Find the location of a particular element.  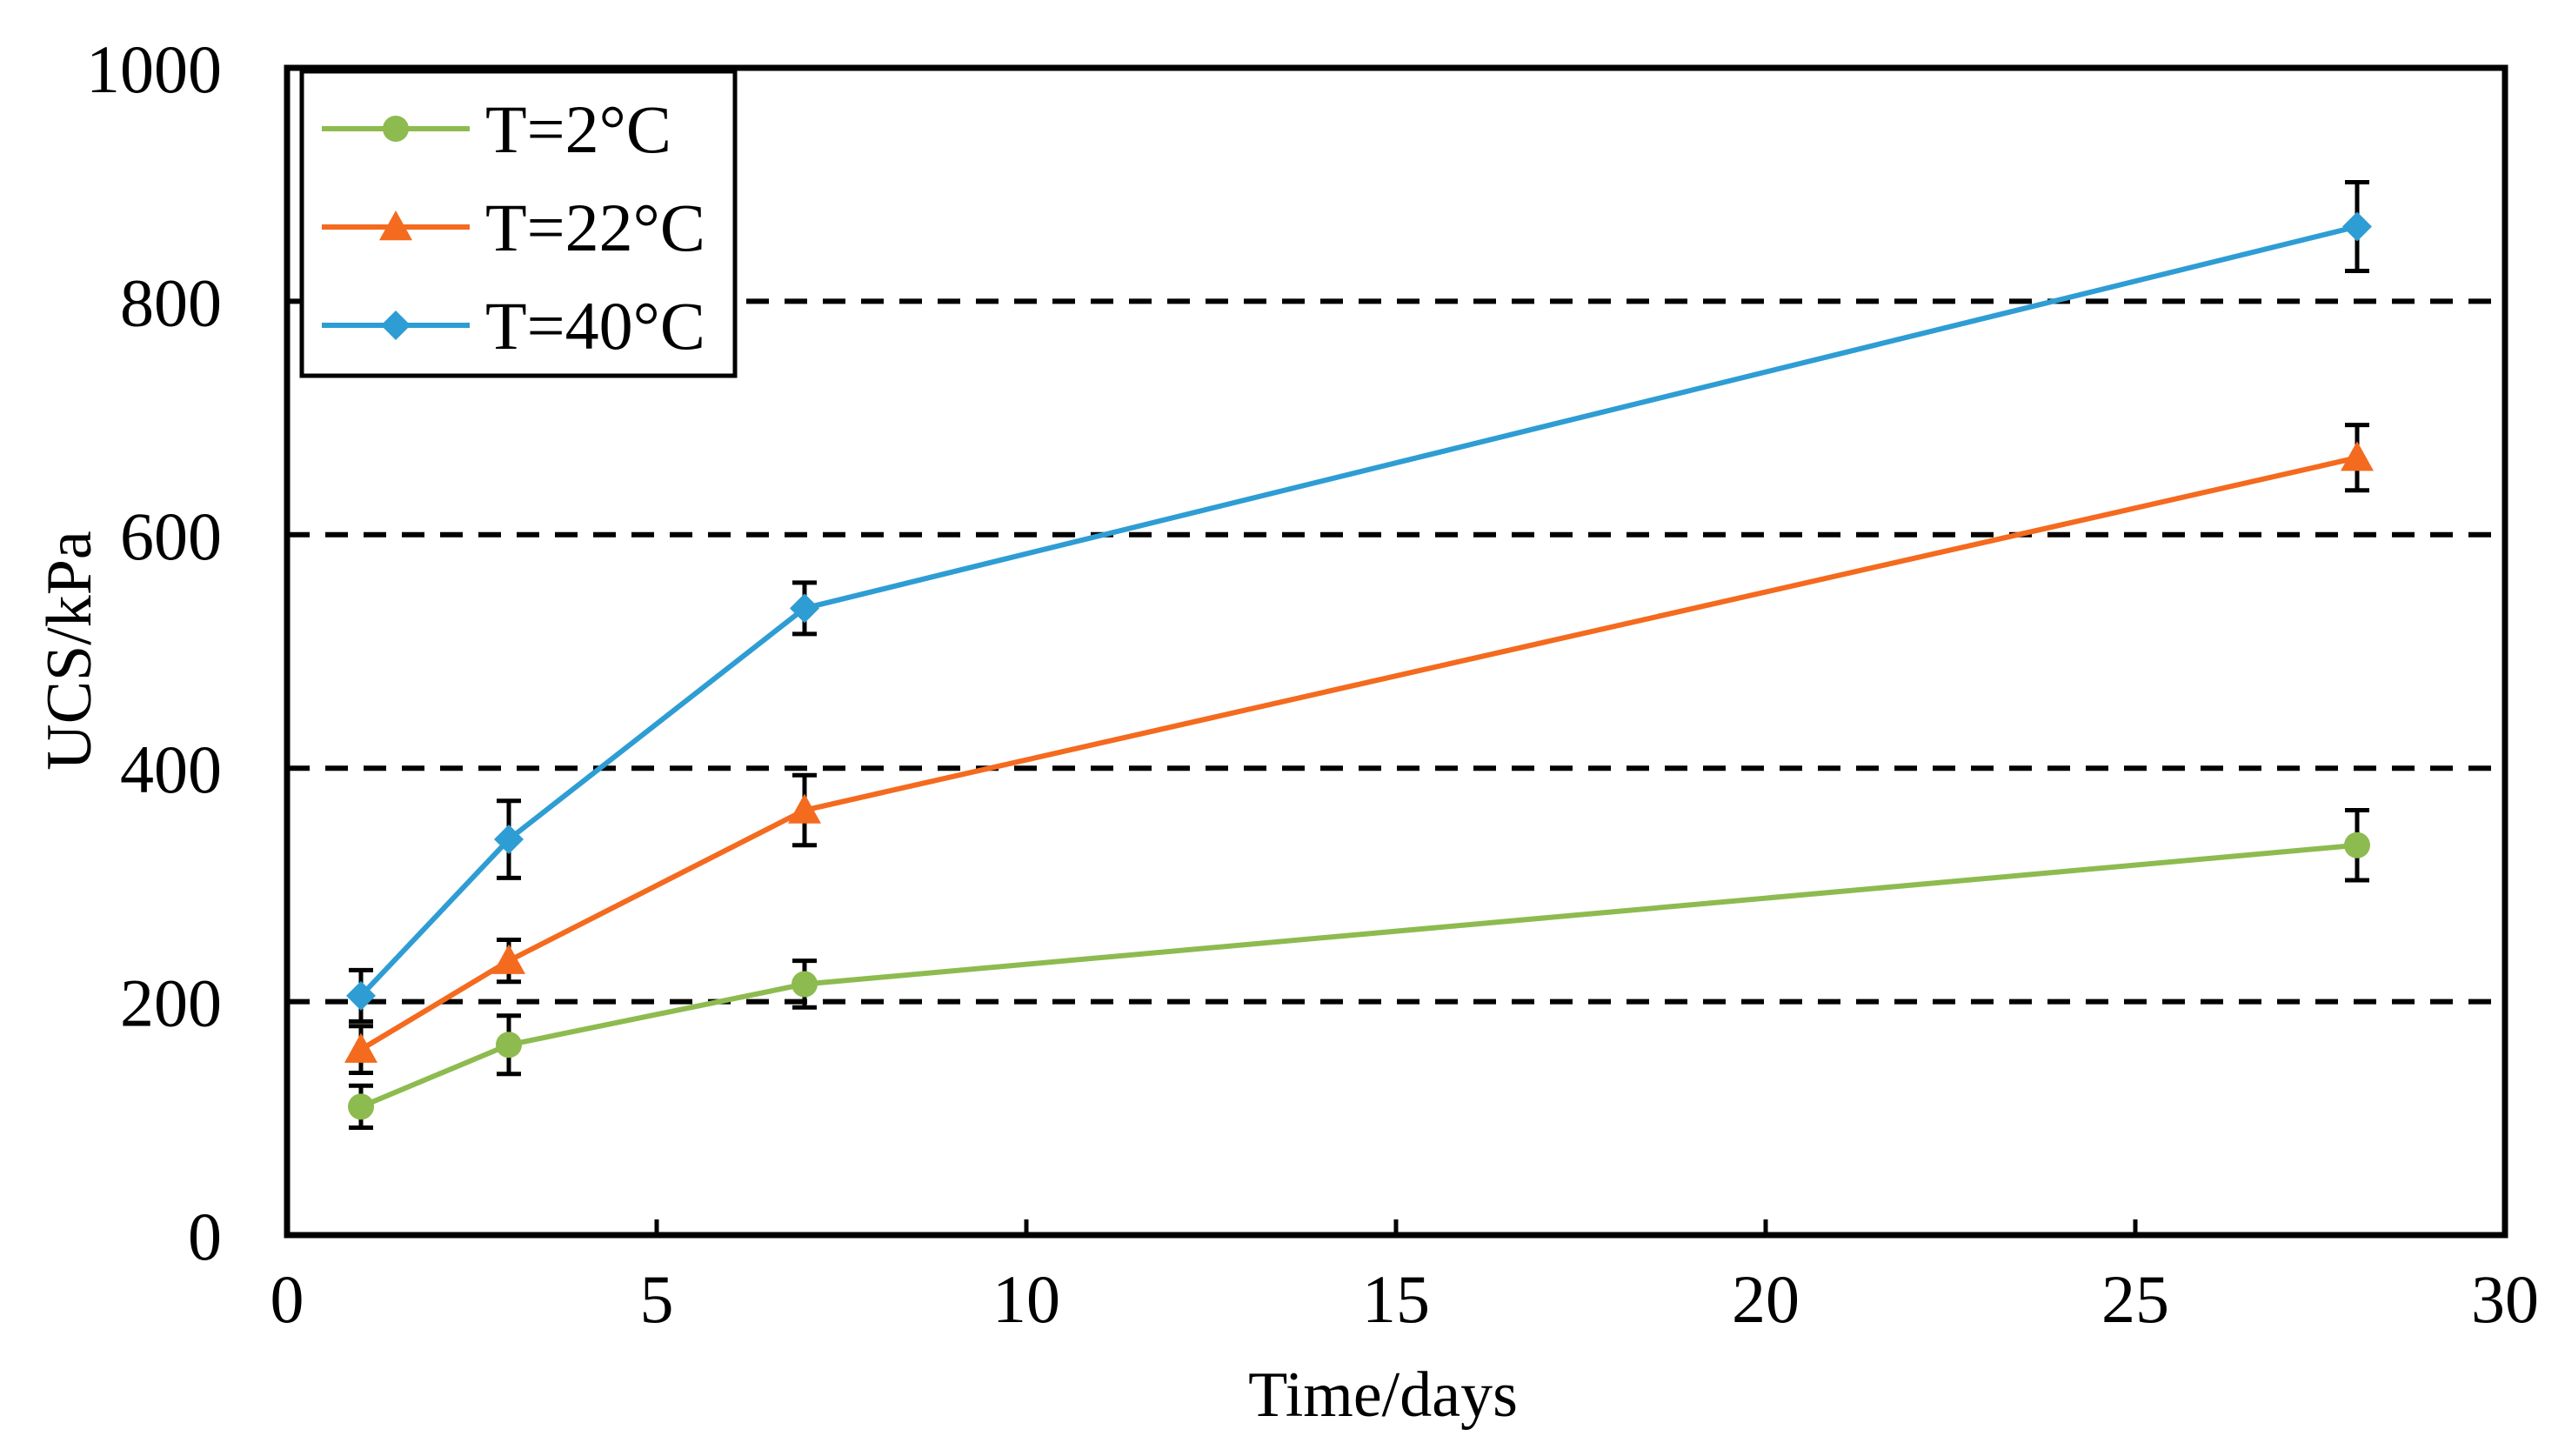

legend: T=2°C T=22°C T=40°C is located at coordinates (518, 223).